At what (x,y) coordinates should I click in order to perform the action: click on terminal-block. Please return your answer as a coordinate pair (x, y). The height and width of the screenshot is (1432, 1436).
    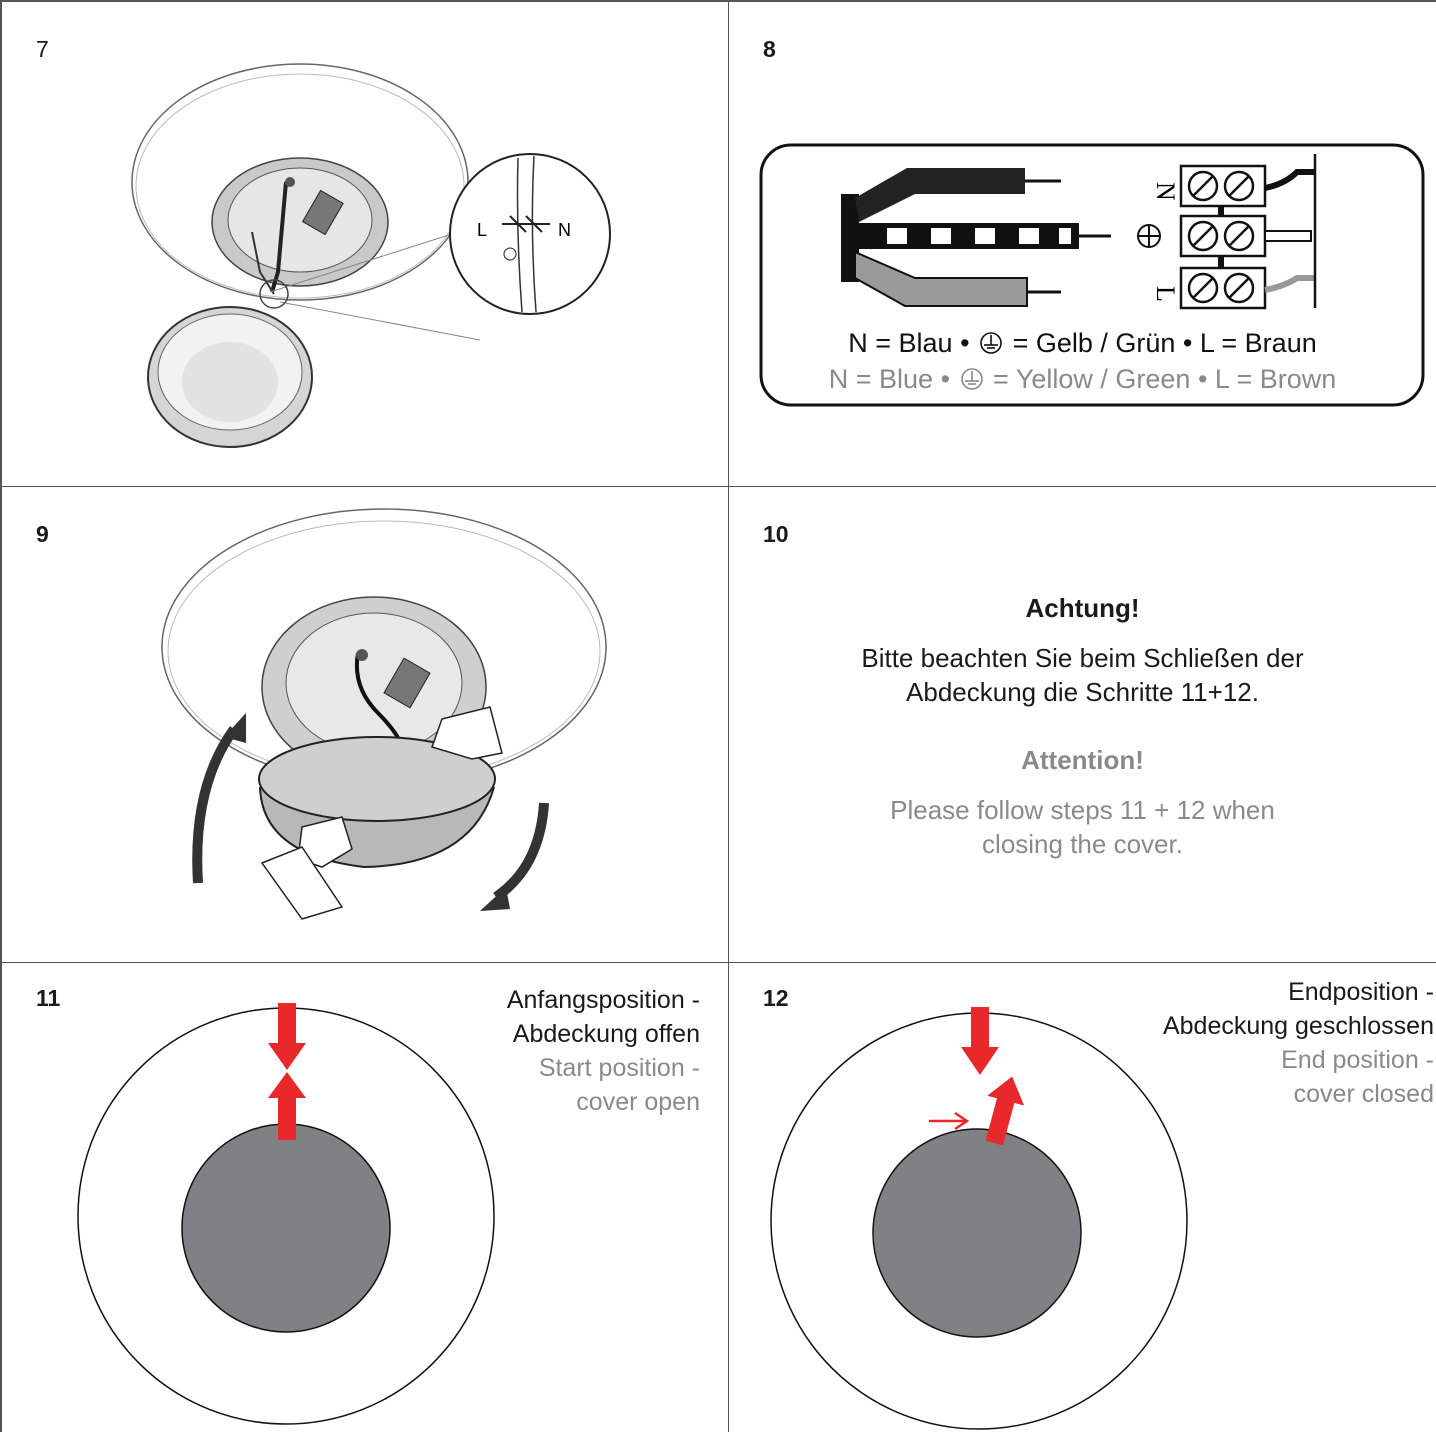
    Looking at the image, I should click on (1223, 237).